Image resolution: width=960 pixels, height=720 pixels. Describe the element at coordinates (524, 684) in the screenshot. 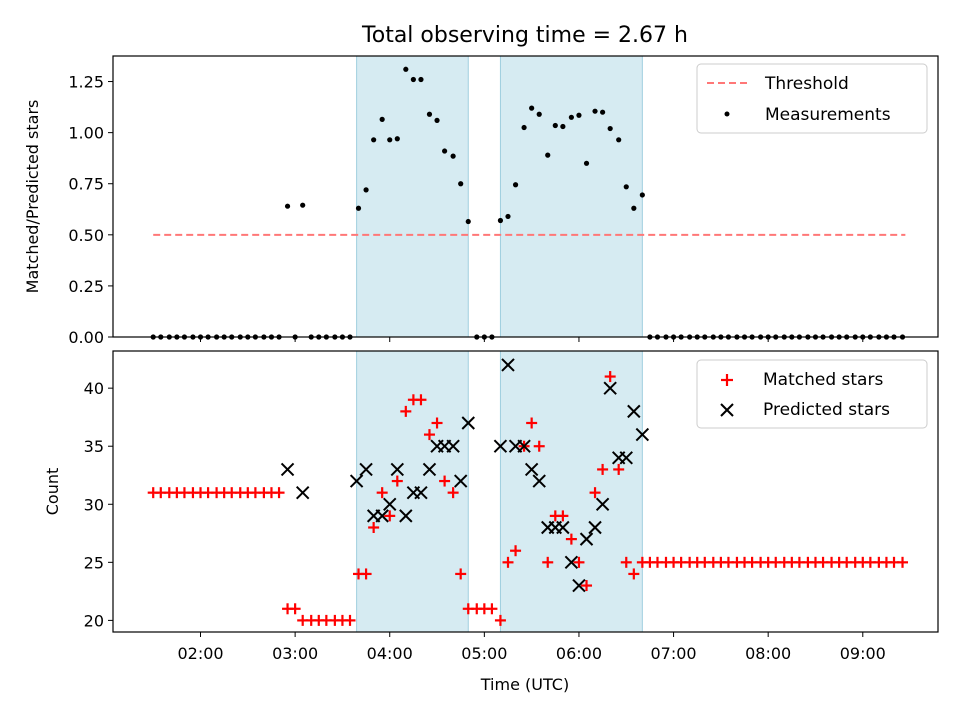

I see `x-axis-label: Time (UTC)` at that location.